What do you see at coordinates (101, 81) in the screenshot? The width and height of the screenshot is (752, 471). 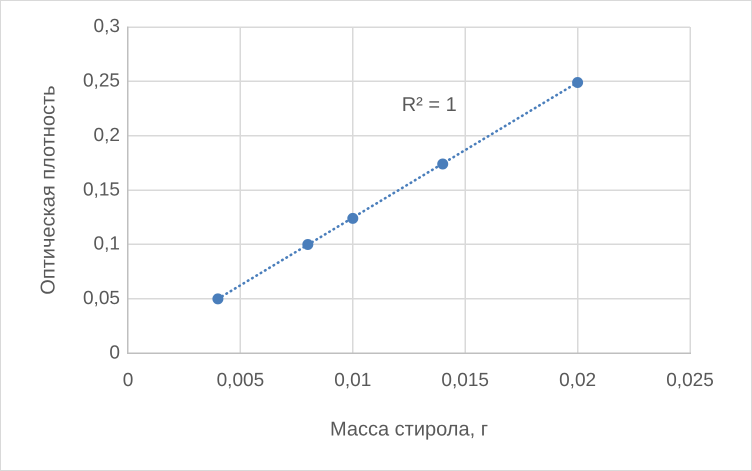 I see `y-tick-label: 0,25` at bounding box center [101, 81].